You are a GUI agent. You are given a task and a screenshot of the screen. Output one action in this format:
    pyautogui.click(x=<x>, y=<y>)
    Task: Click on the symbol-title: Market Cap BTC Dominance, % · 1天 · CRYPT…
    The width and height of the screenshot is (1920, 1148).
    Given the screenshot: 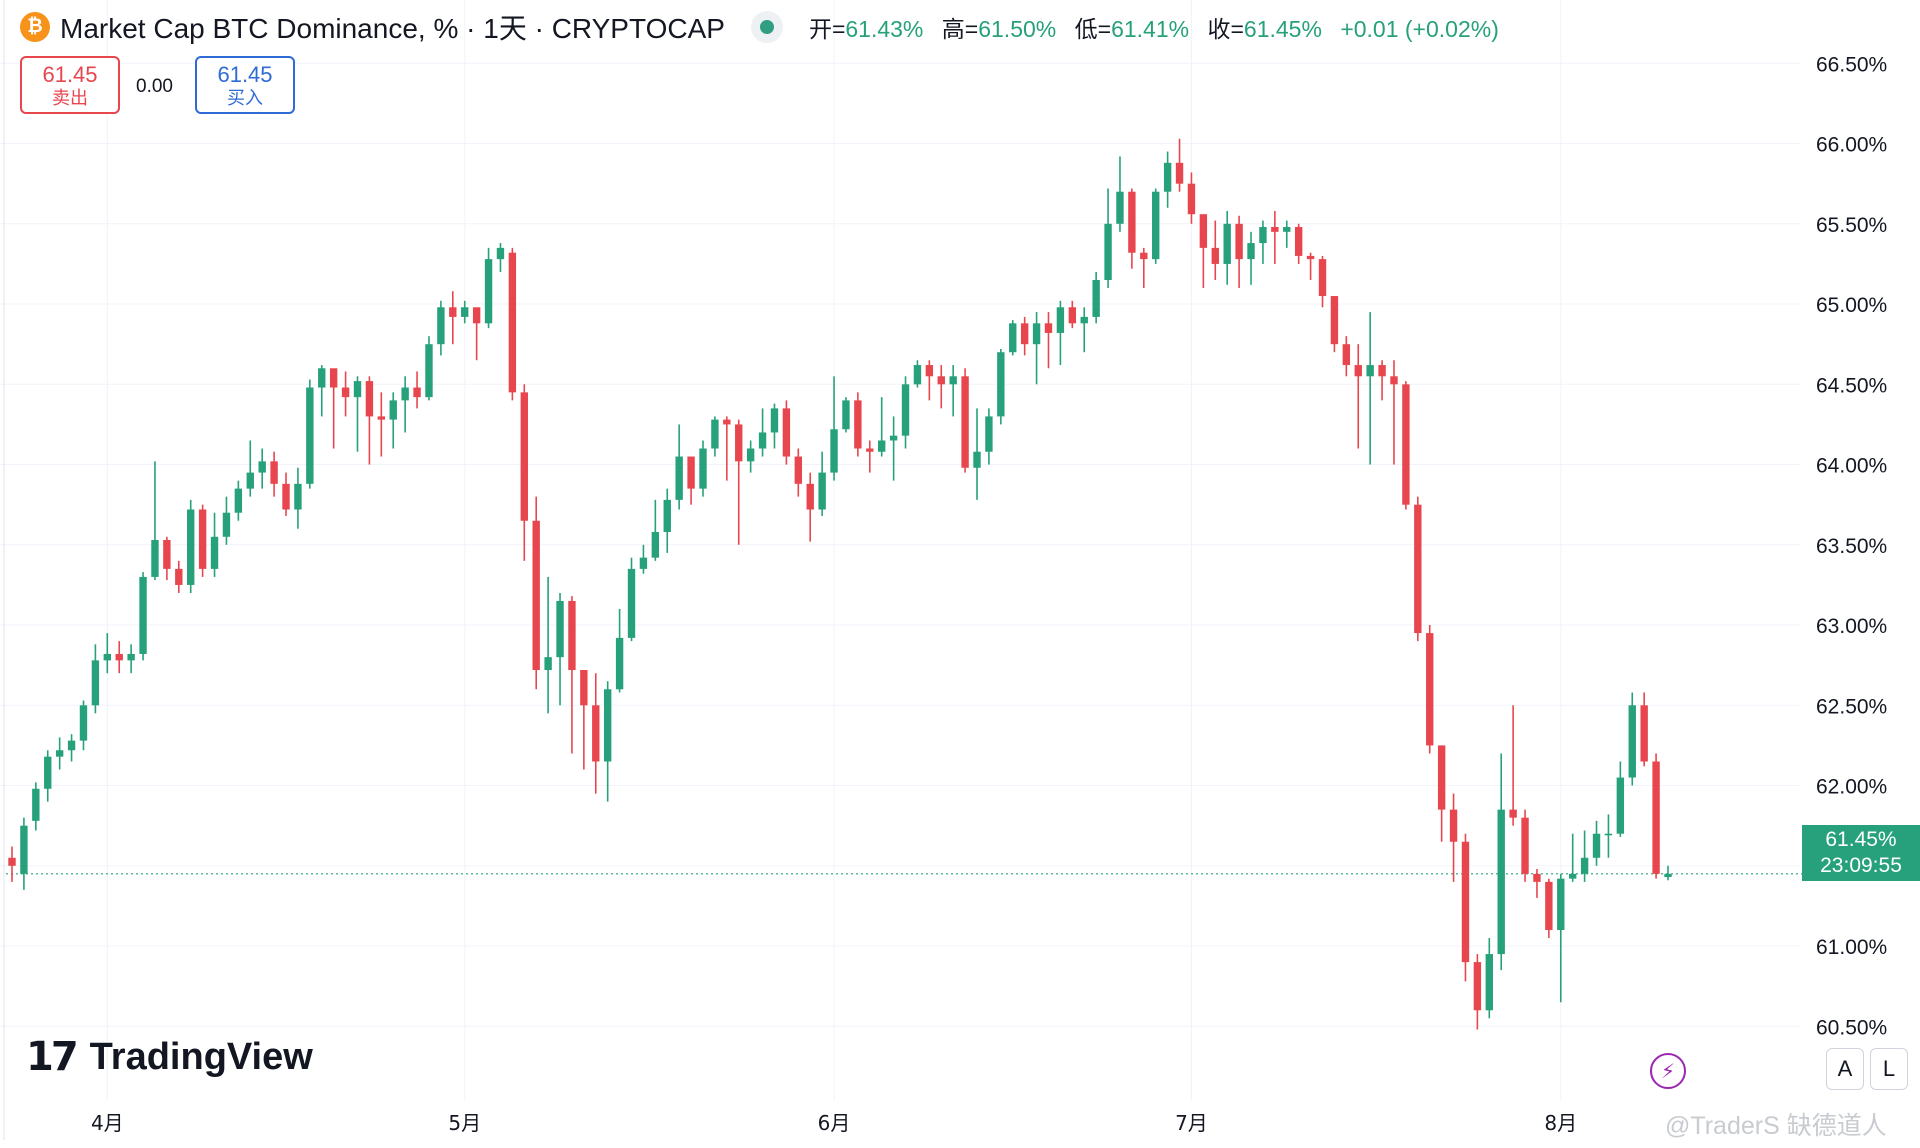 What is the action you would take?
    pyautogui.click(x=392, y=28)
    